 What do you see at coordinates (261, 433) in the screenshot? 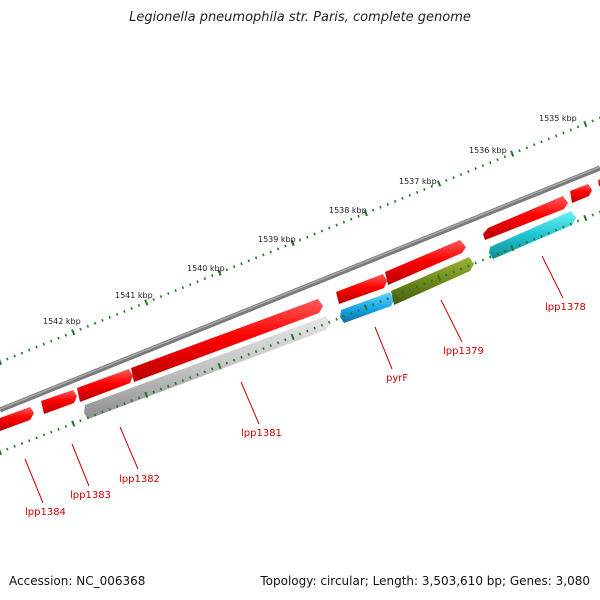
I see `gene-label-lpp1381: lpp1381` at bounding box center [261, 433].